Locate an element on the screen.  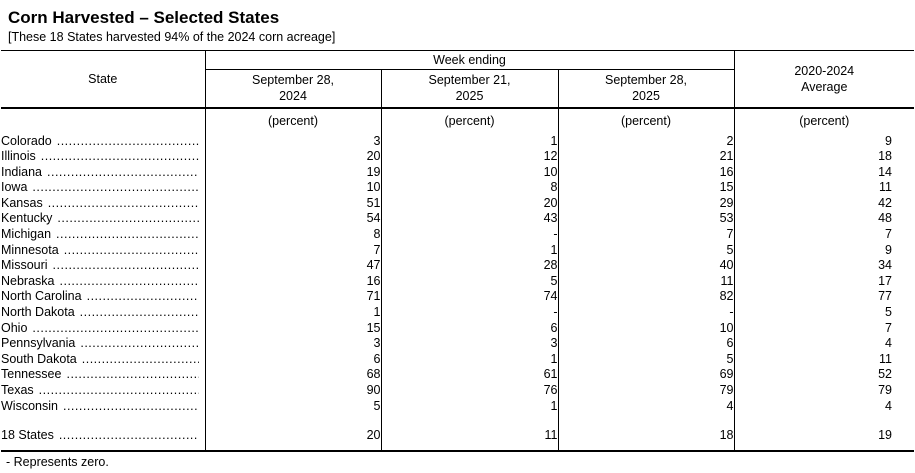
state-name: Wisconsin is located at coordinates (29, 405).